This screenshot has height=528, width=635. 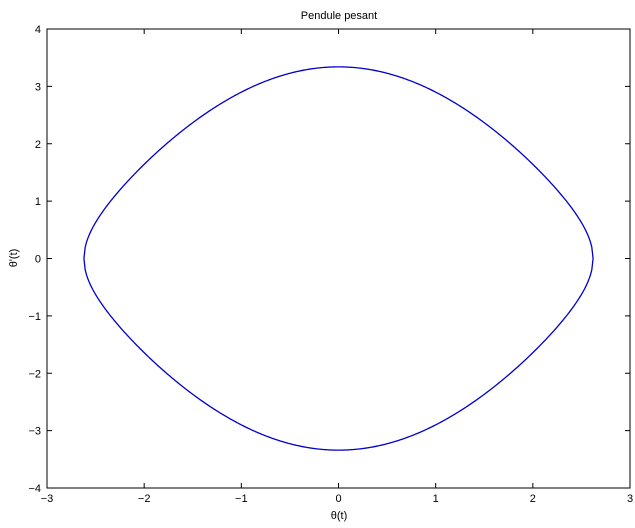 I want to click on y-tick-label: −2, so click(x=34, y=374).